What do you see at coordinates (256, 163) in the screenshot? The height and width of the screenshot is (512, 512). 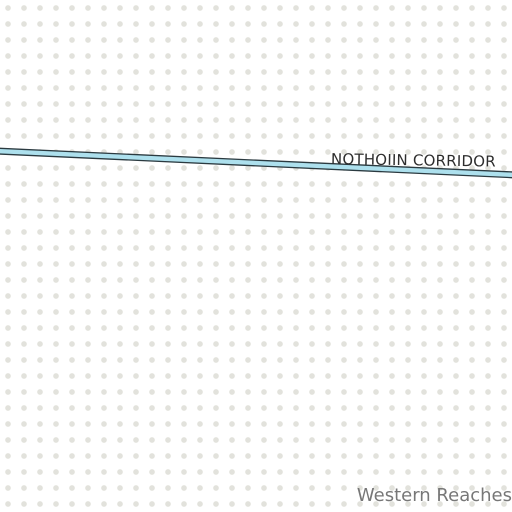 I see `corridor-road` at bounding box center [256, 163].